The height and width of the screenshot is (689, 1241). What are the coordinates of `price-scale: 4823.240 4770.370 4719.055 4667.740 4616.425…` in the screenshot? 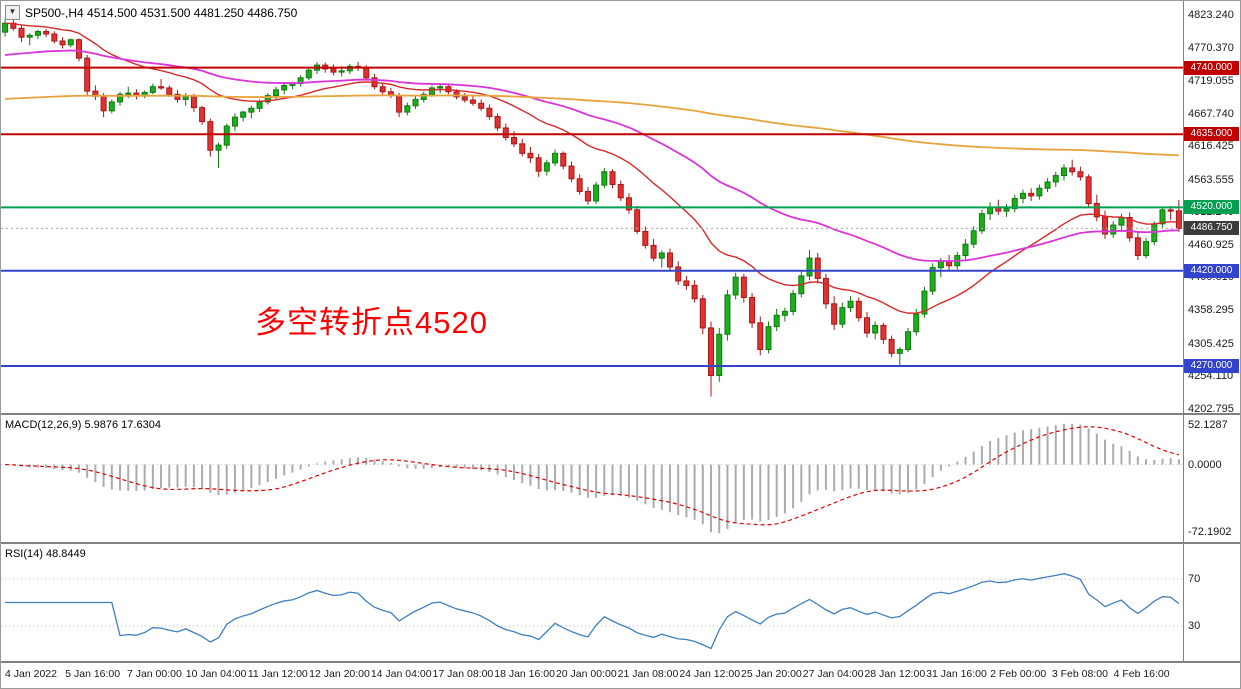 It's located at (1212, 208).